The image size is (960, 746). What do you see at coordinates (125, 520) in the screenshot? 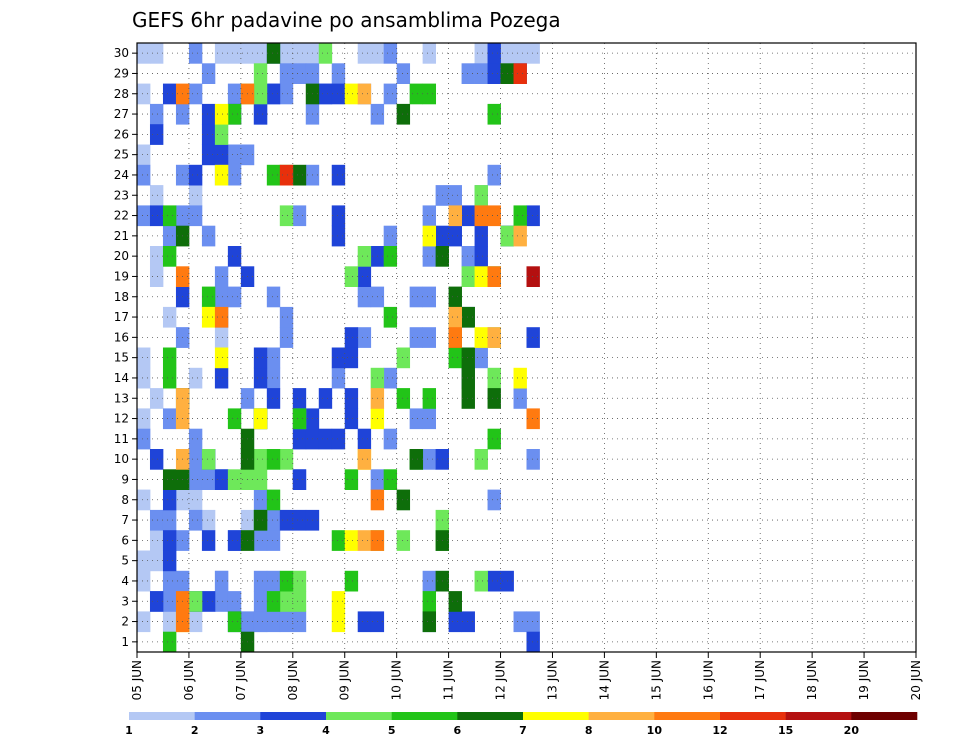
I see `y-tick-label: 7` at bounding box center [125, 520].